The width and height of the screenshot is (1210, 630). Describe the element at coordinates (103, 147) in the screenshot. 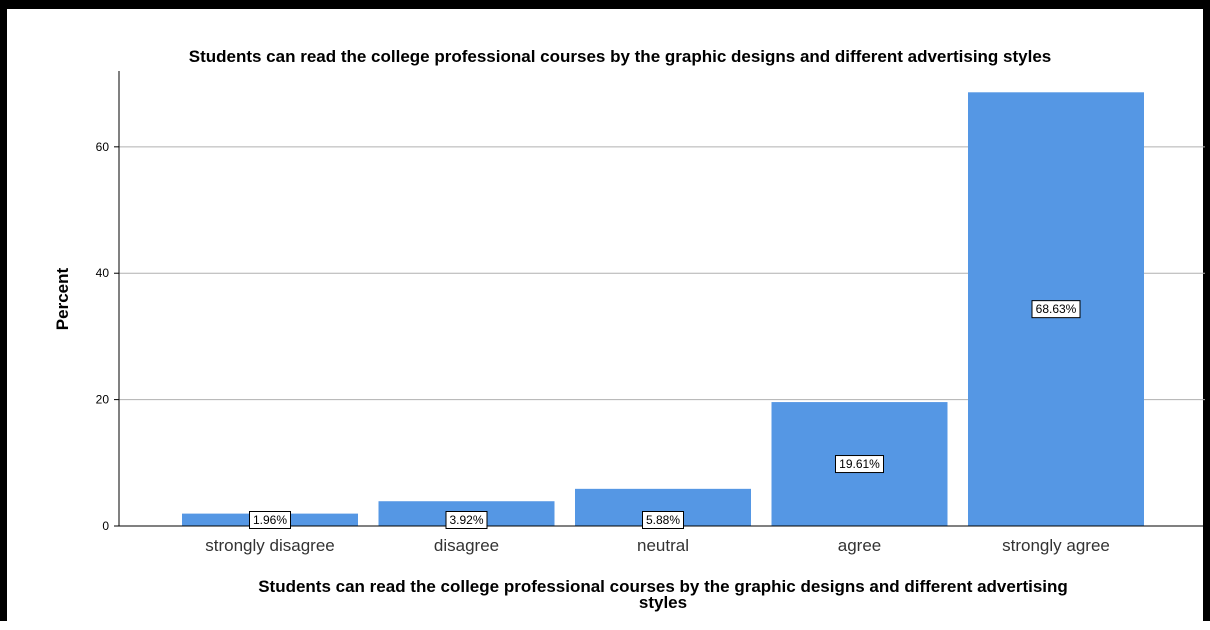

I see `y-tick-label: 60` at that location.